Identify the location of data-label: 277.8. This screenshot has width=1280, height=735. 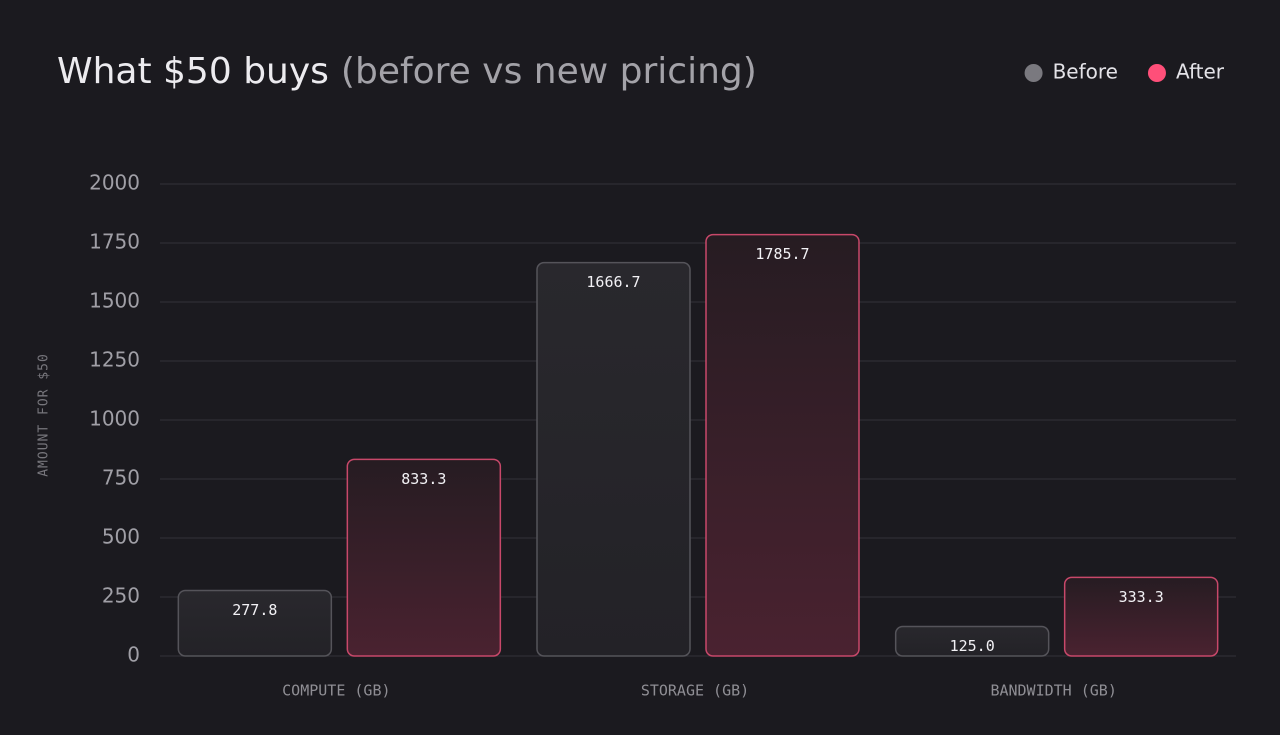
(254, 610).